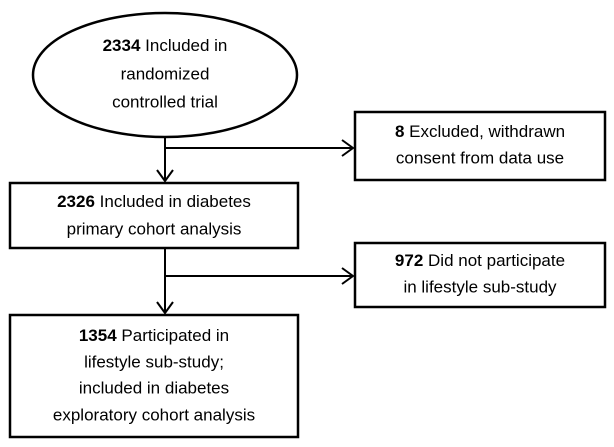  Describe the element at coordinates (480, 286) in the screenshot. I see `text-line: in lifestyle sub-study` at that location.